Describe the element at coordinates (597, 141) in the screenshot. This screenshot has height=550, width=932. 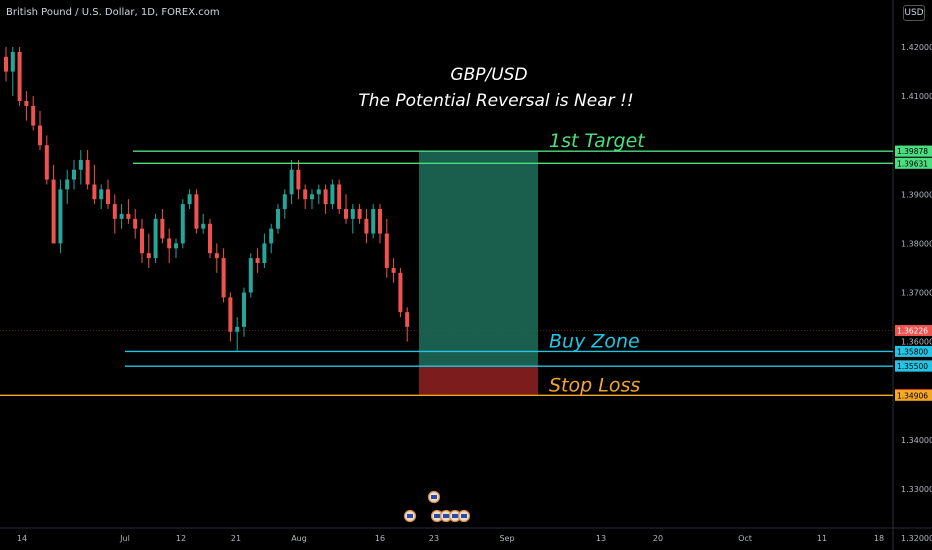
I see `level-label: 1st Target` at that location.